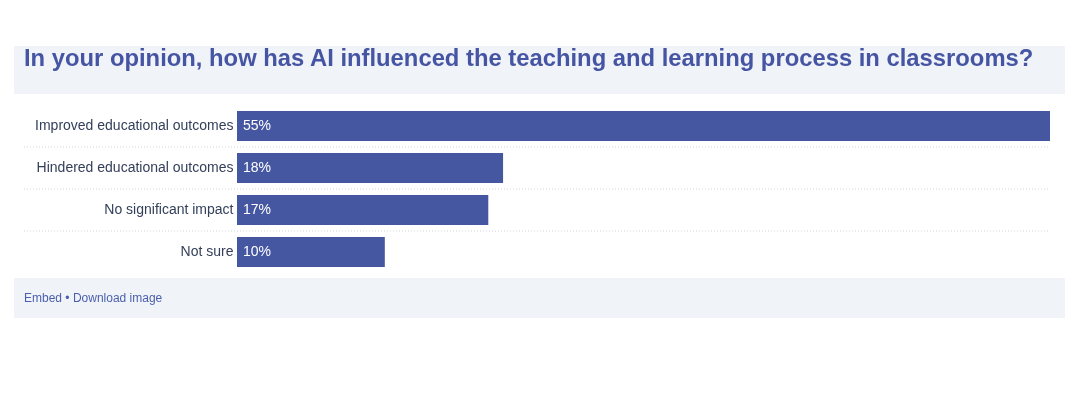 The height and width of the screenshot is (419, 1080). What do you see at coordinates (257, 209) in the screenshot?
I see `data-label: 17%` at bounding box center [257, 209].